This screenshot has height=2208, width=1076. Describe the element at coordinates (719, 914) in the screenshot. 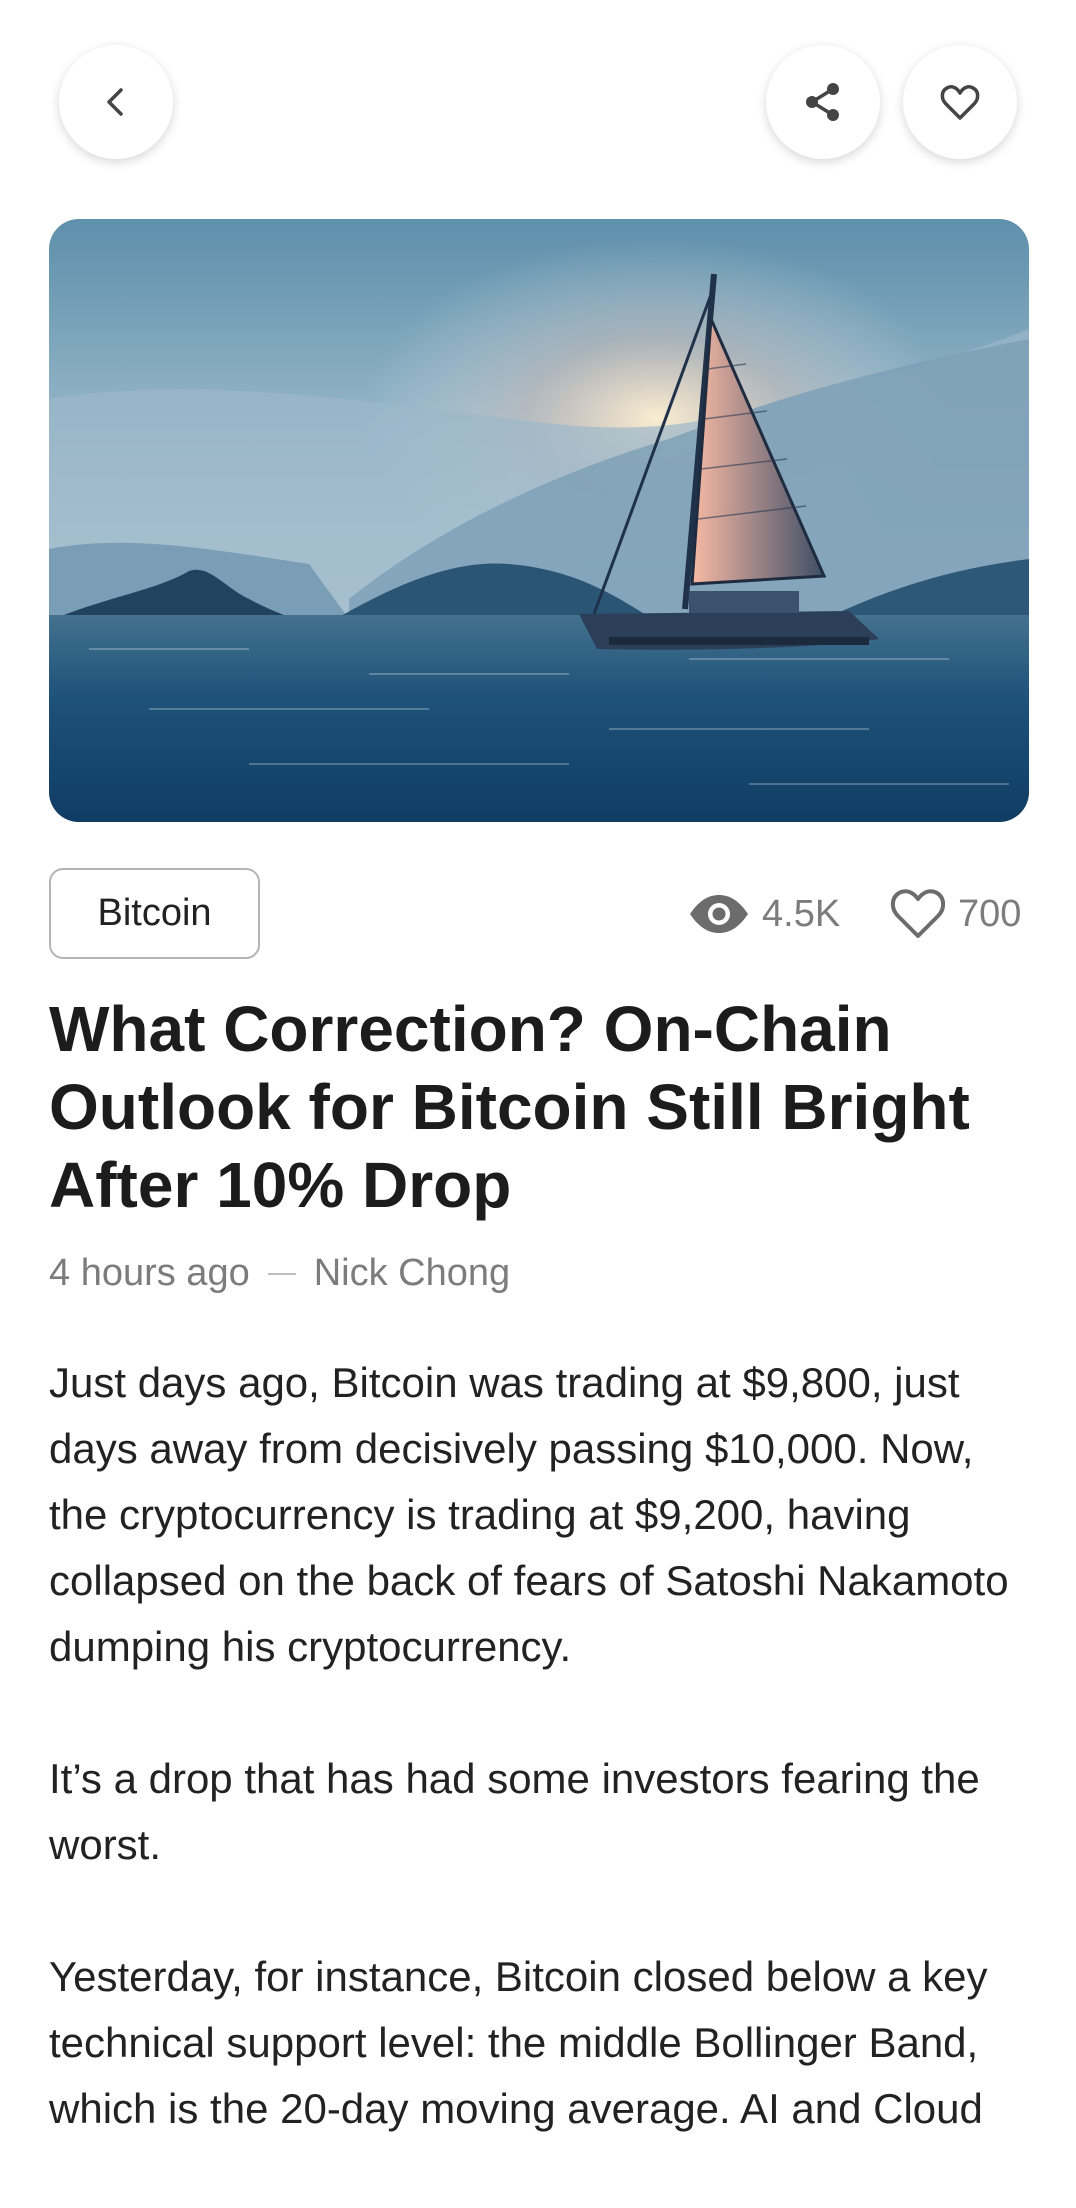

I see `eye-icon` at that location.